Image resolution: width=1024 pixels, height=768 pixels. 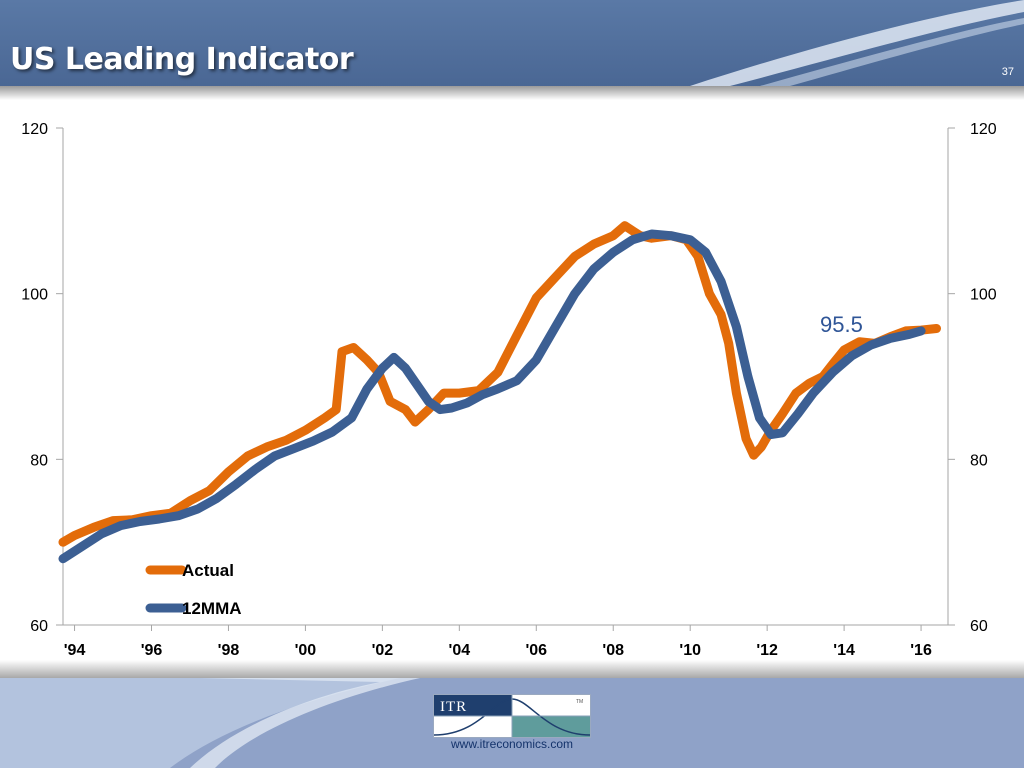 What do you see at coordinates (512, 744) in the screenshot?
I see `footer-url: www.itreconomics.com` at bounding box center [512, 744].